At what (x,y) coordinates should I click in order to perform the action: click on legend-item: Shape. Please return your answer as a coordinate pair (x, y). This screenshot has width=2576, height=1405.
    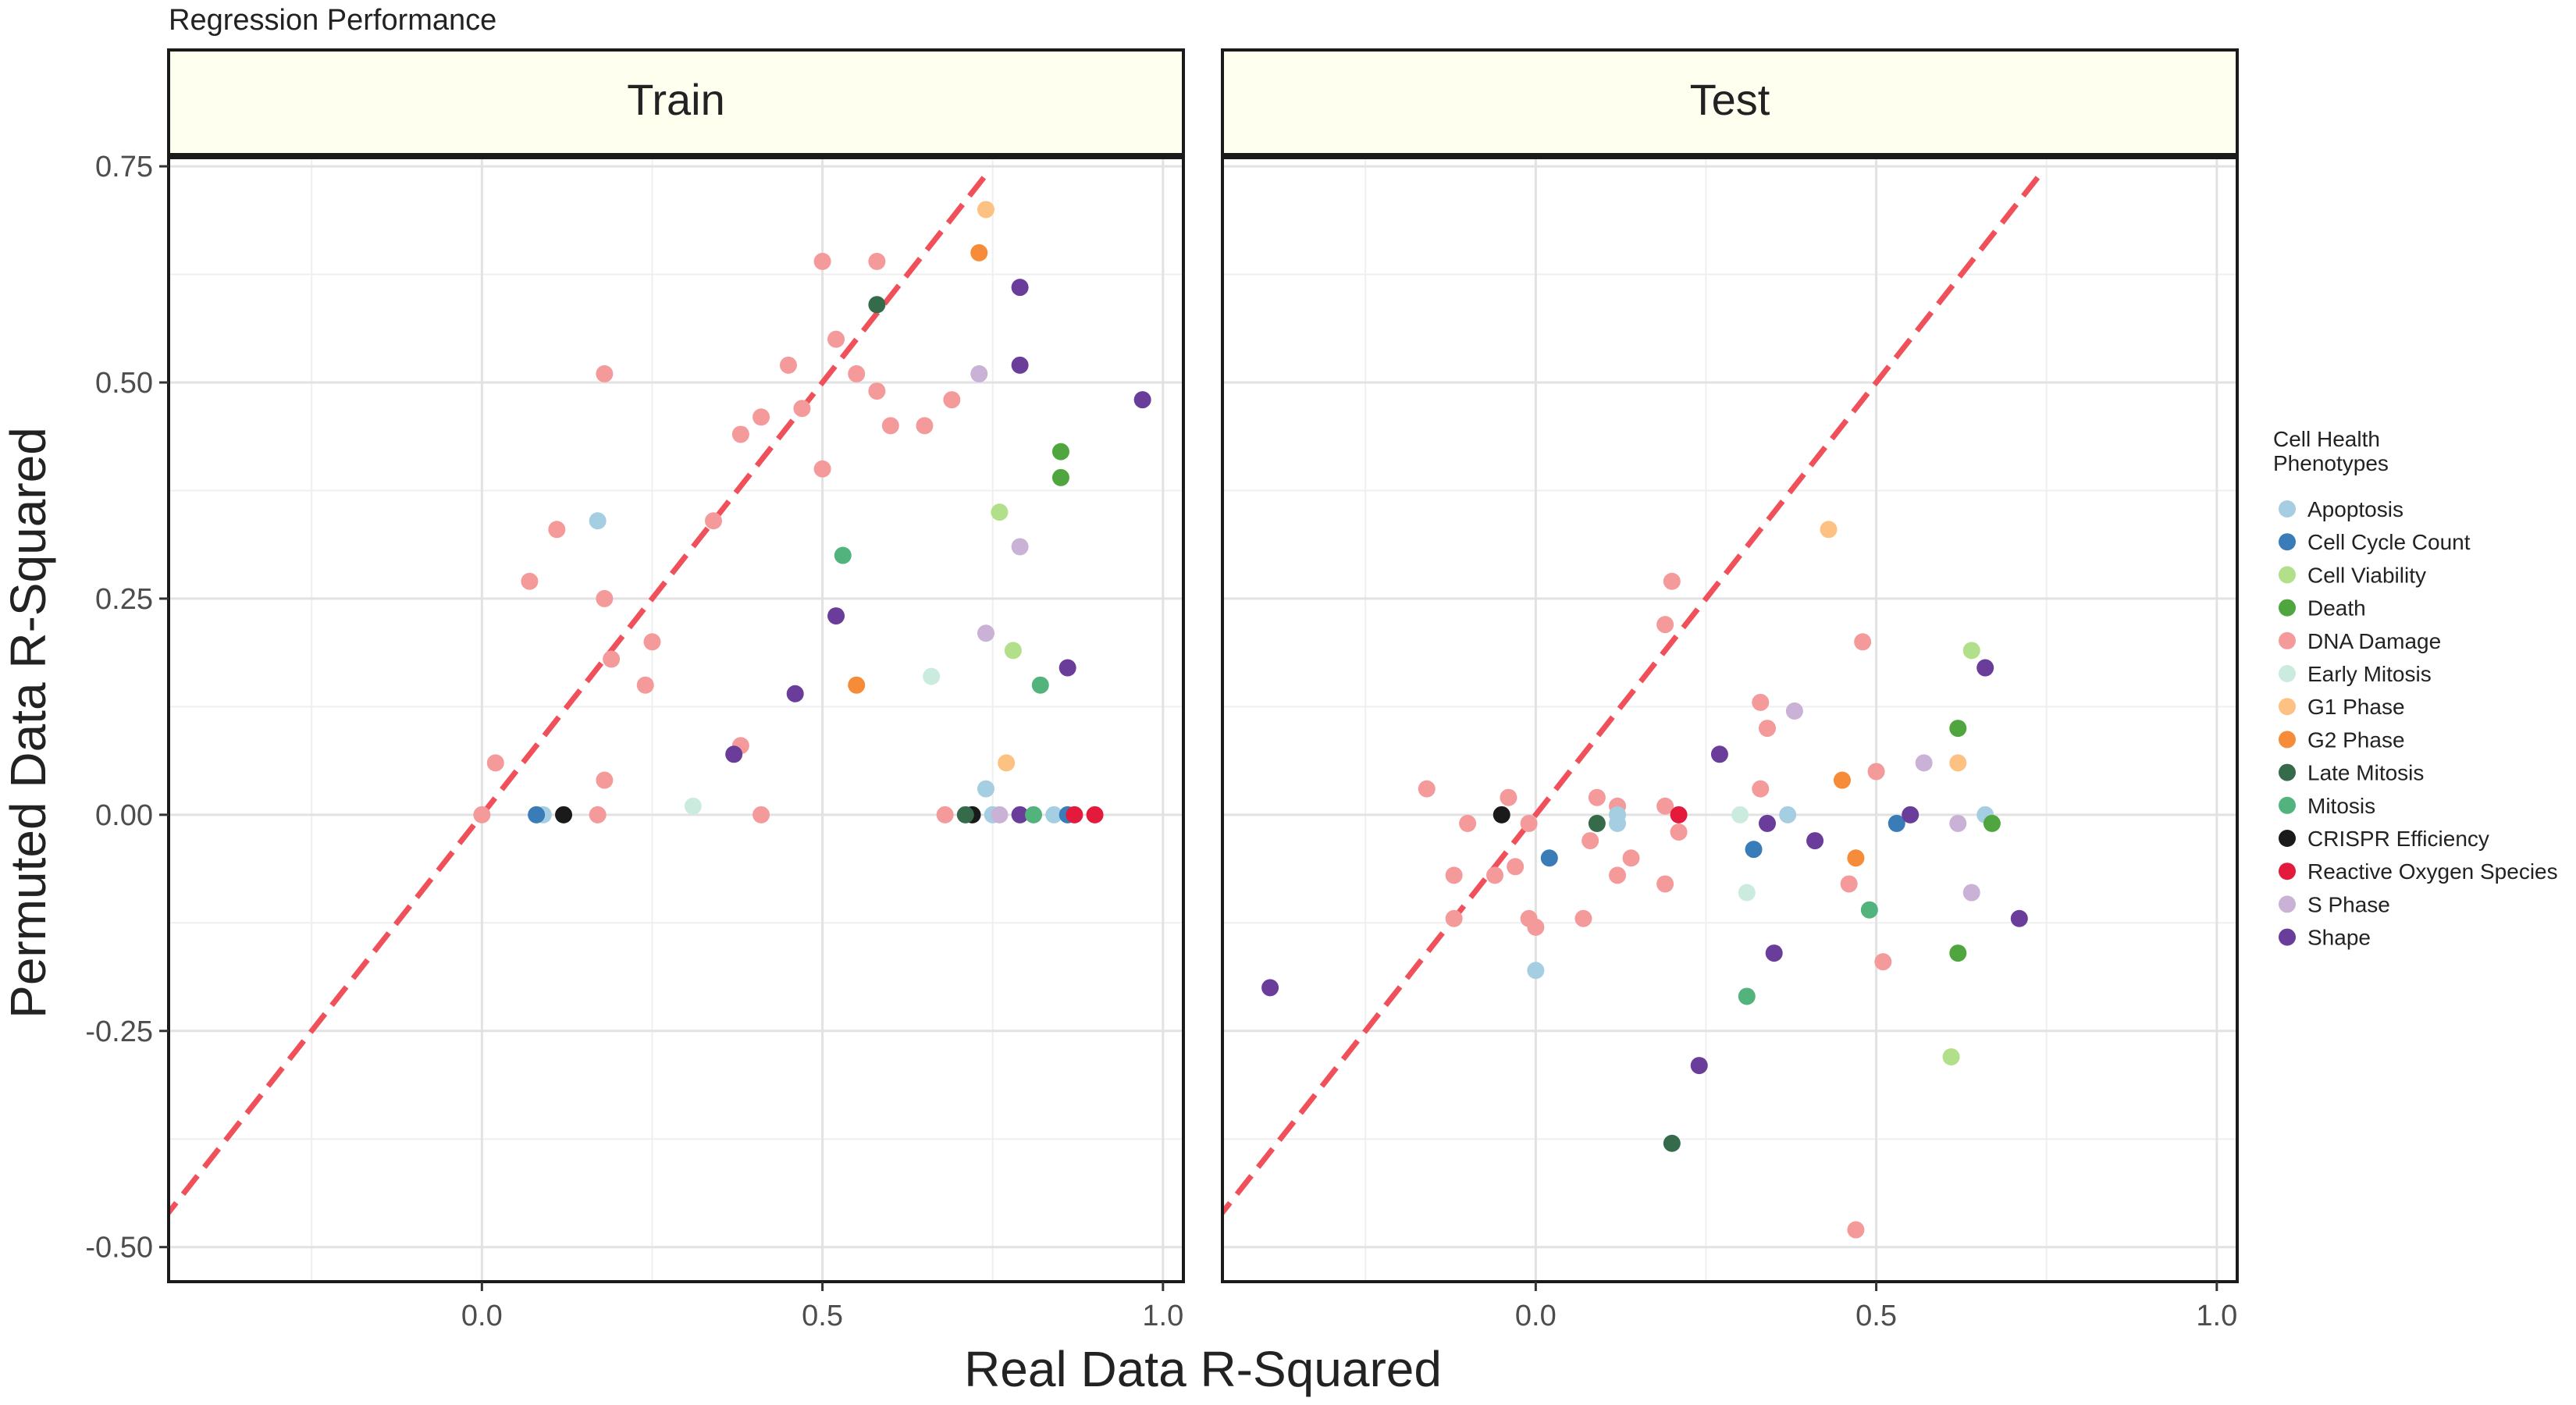
    Looking at the image, I should click on (2325, 938).